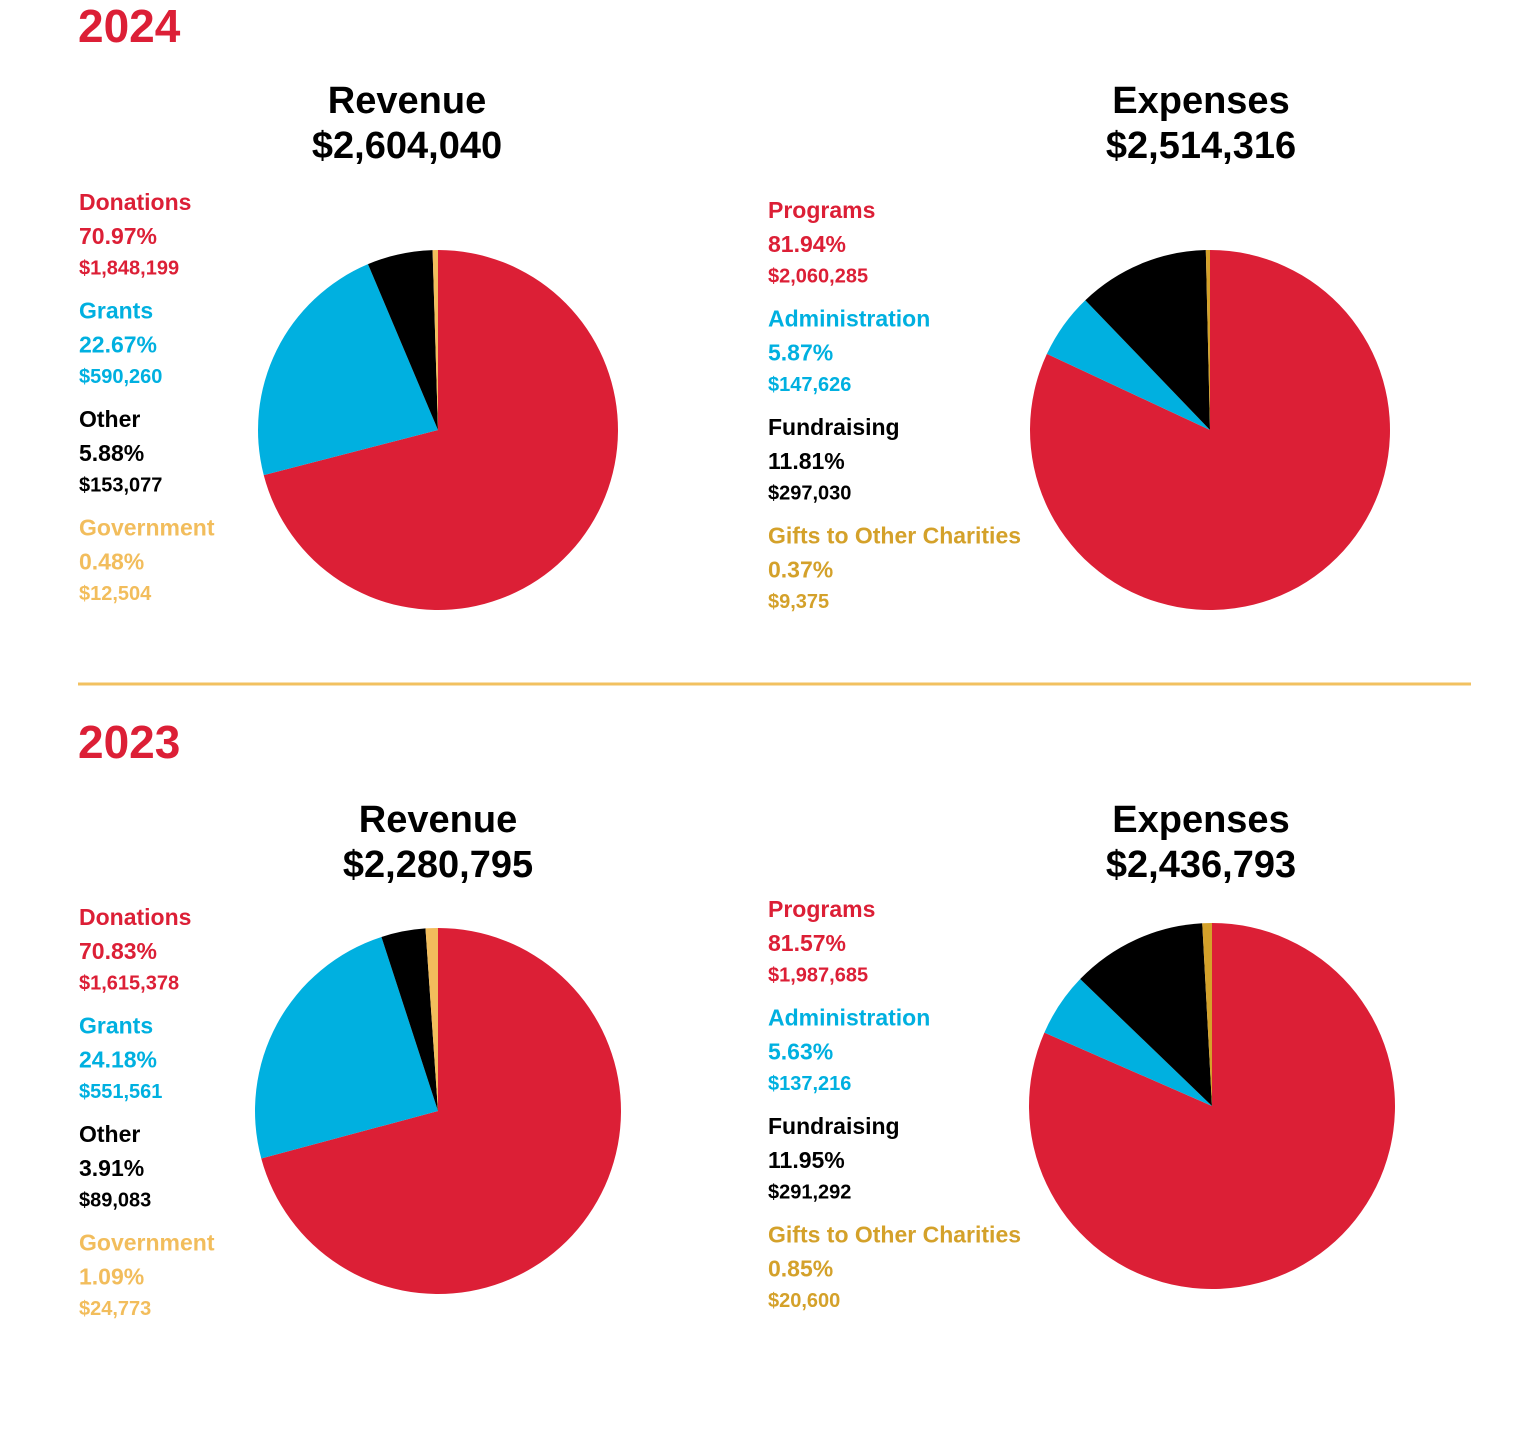 The height and width of the screenshot is (1429, 1536). I want to click on amount-label: $551,561, so click(120, 1092).